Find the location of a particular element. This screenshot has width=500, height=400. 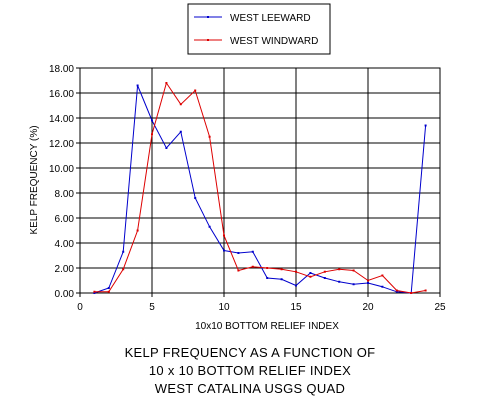

x-tick-label: 0 is located at coordinates (80, 307).